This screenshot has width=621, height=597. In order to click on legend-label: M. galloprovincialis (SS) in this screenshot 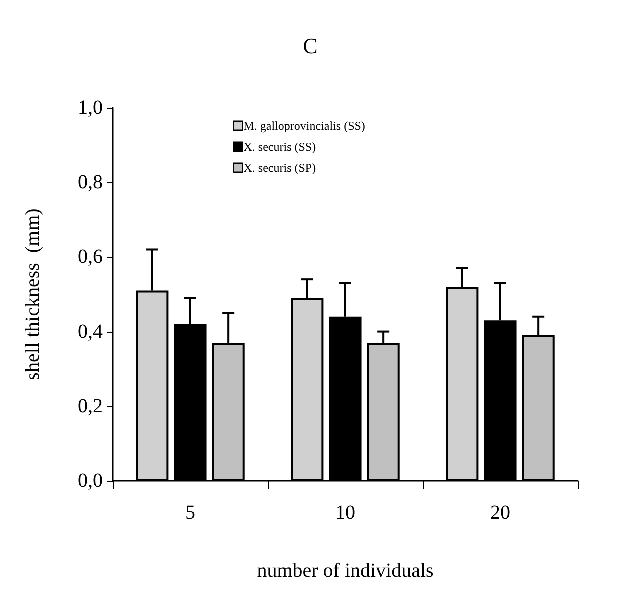, I will do `click(305, 126)`.